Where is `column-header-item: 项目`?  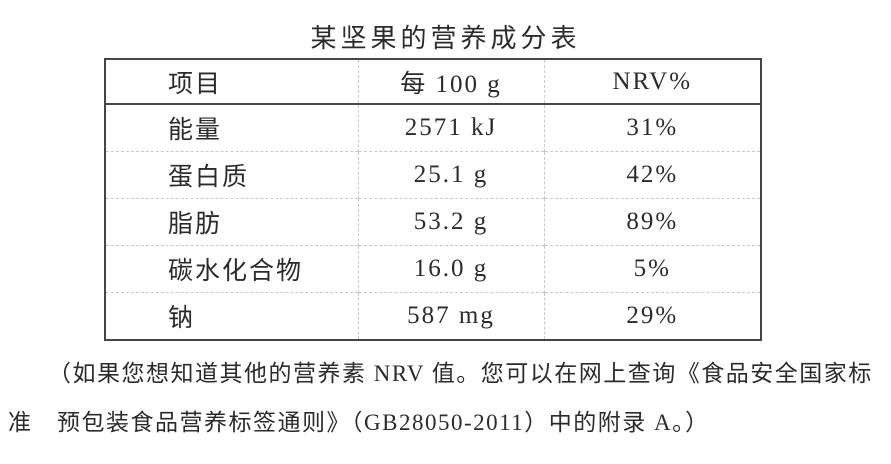
column-header-item: 项目 is located at coordinates (232, 82).